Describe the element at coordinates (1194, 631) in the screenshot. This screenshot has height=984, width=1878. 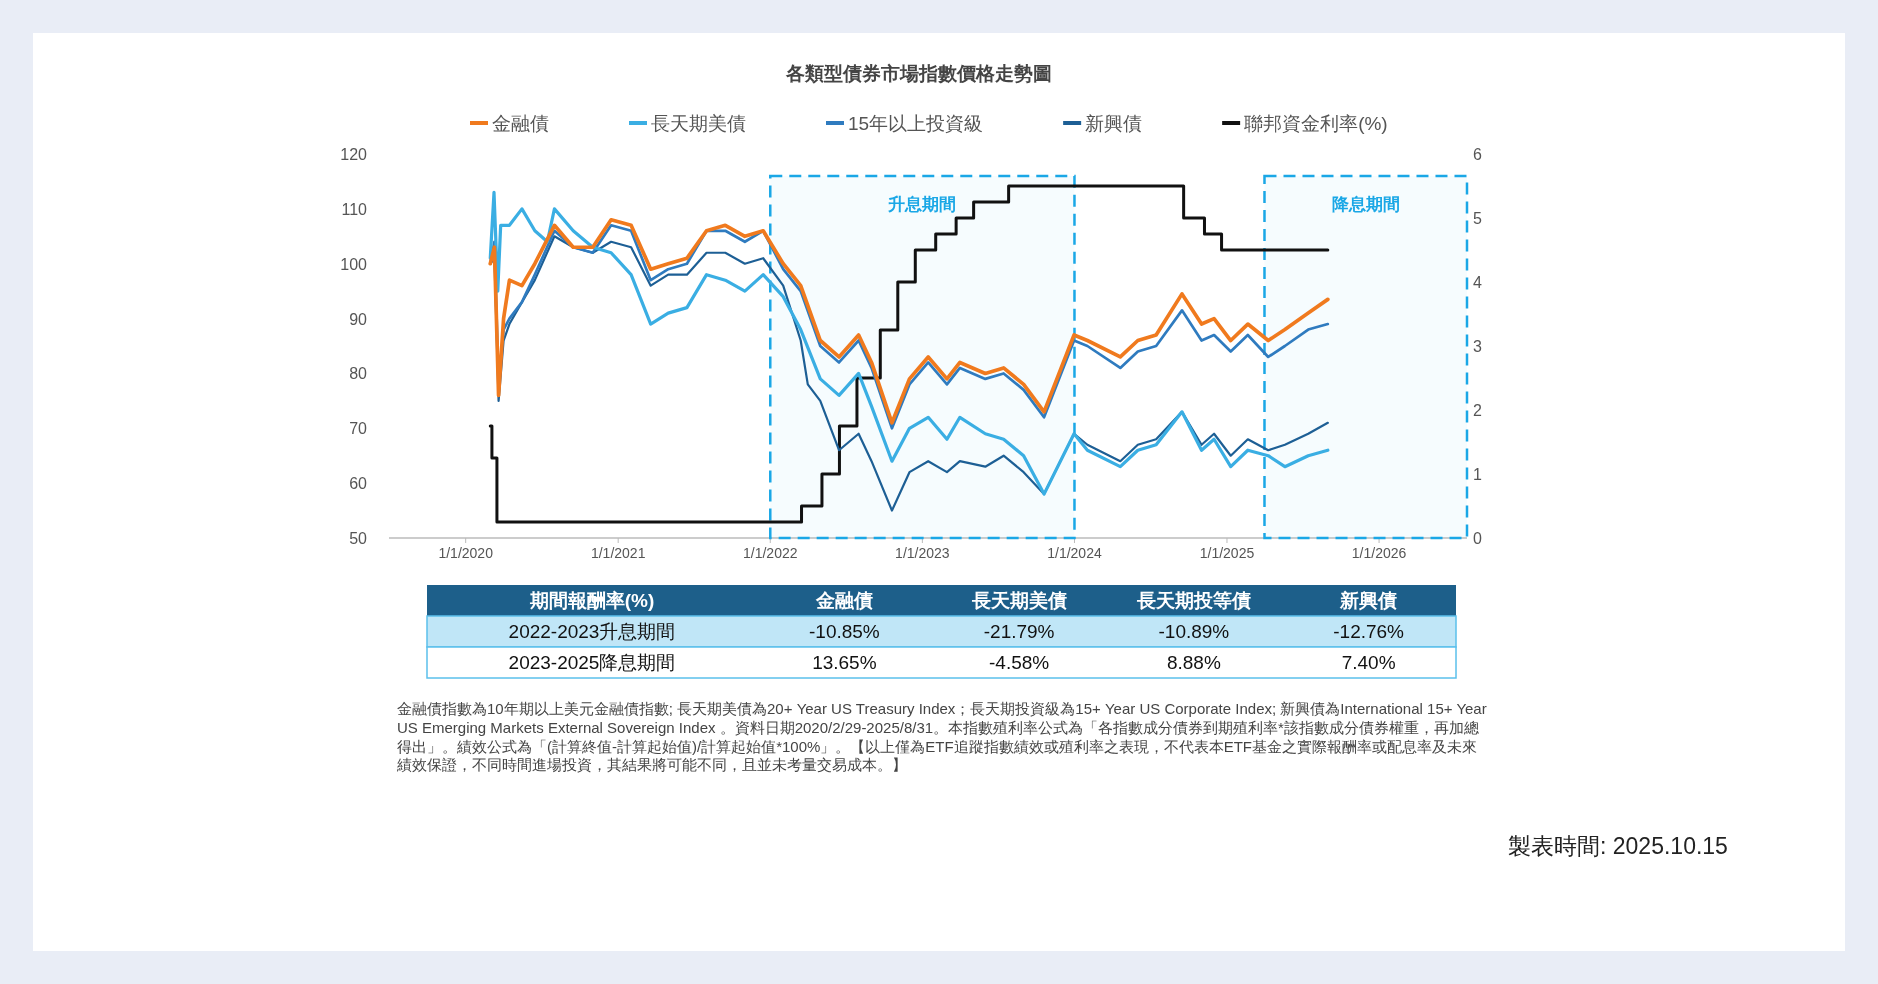
I see `data-label: -10.89%` at that location.